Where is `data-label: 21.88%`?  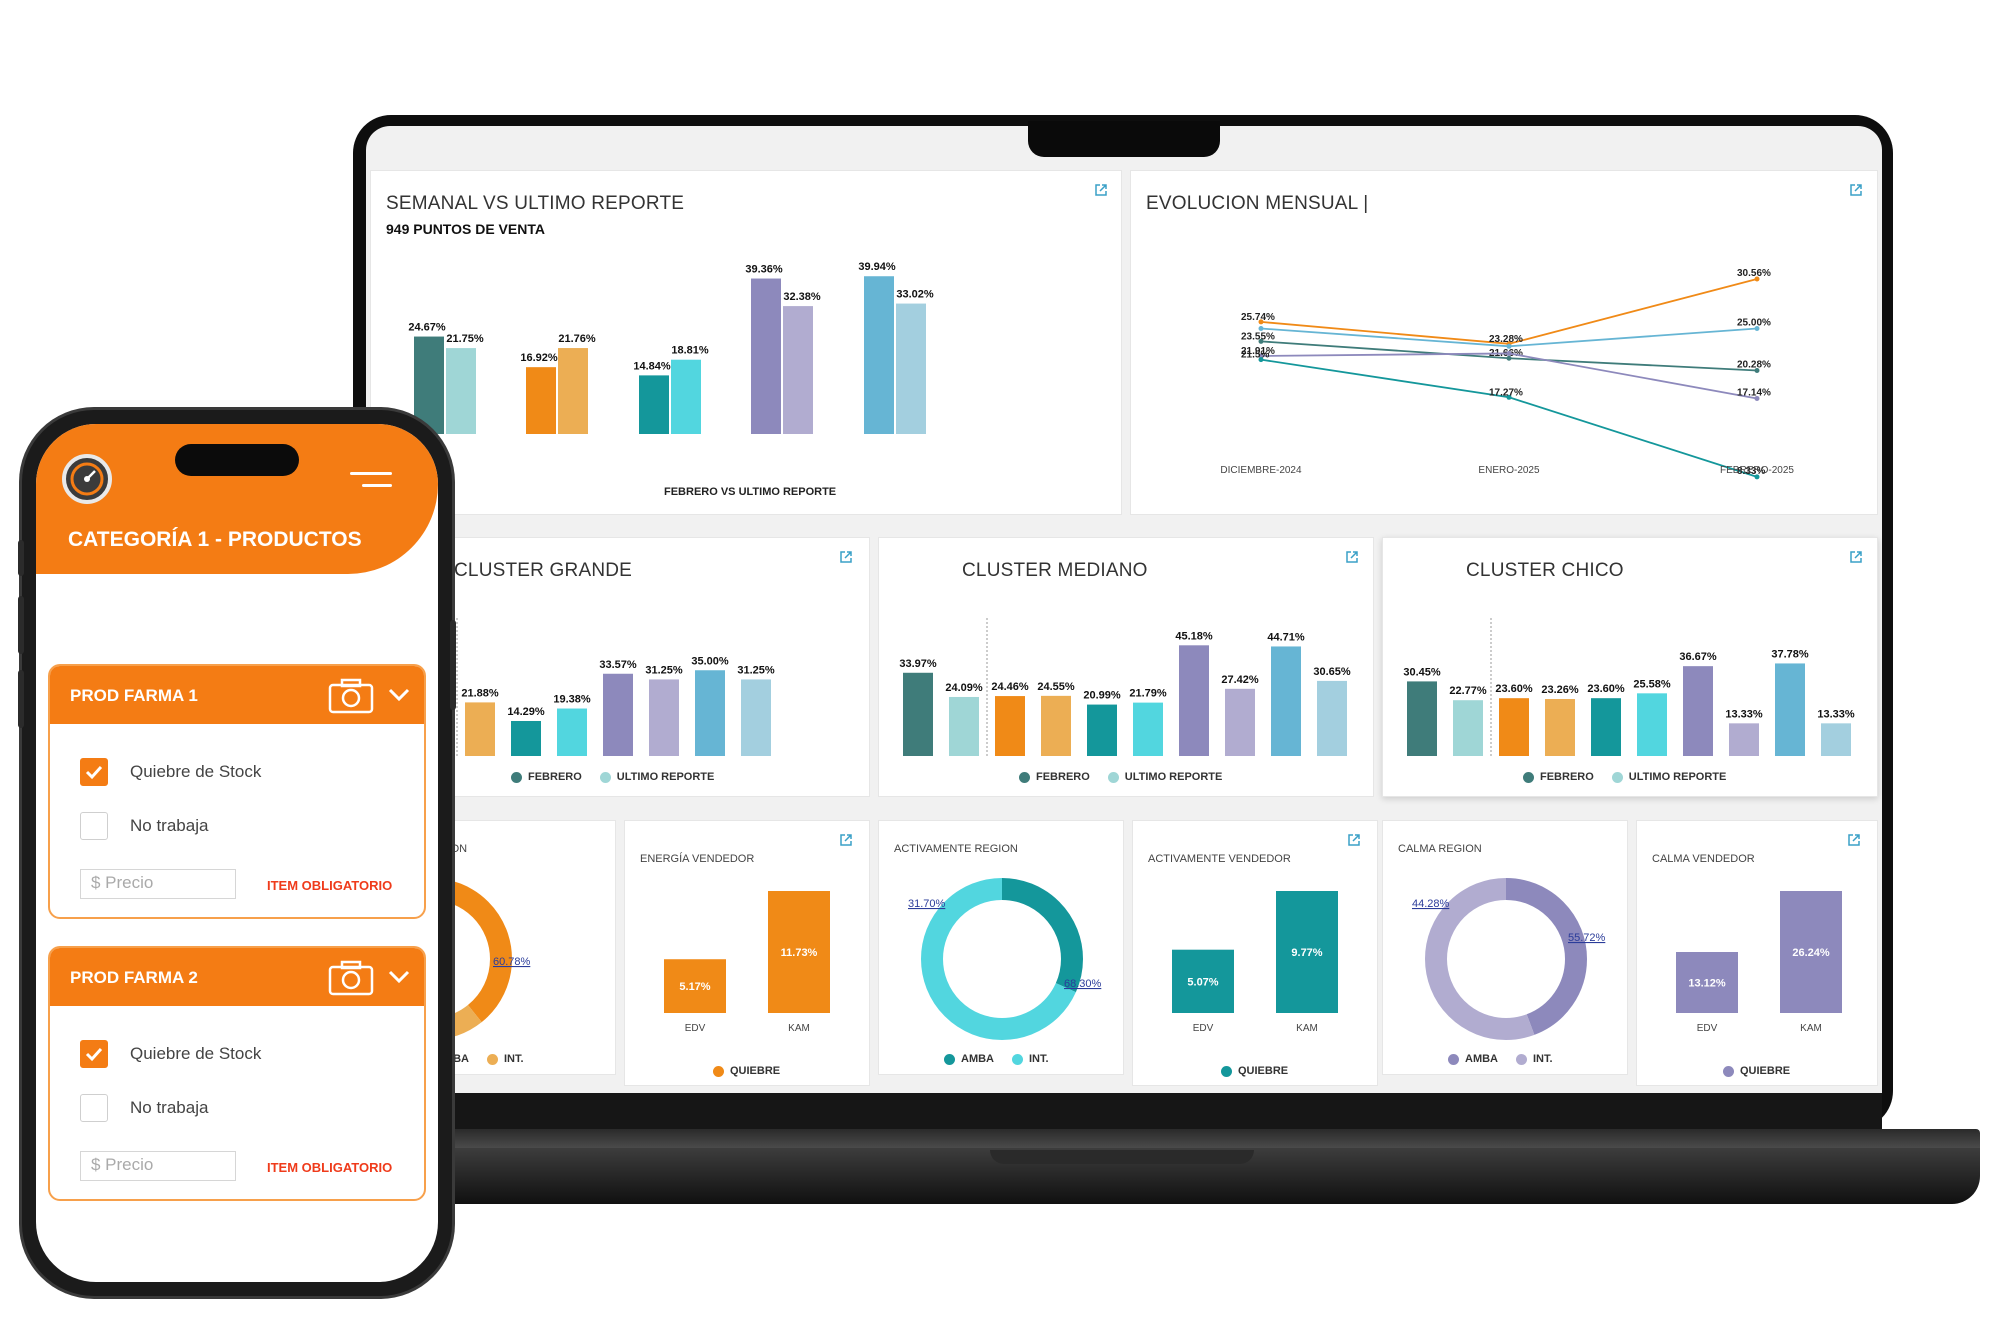 data-label: 21.88% is located at coordinates (480, 693).